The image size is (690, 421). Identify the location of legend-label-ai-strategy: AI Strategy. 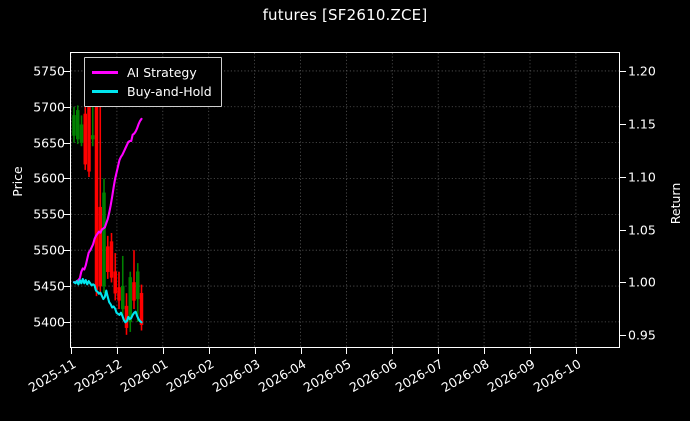
(162, 72).